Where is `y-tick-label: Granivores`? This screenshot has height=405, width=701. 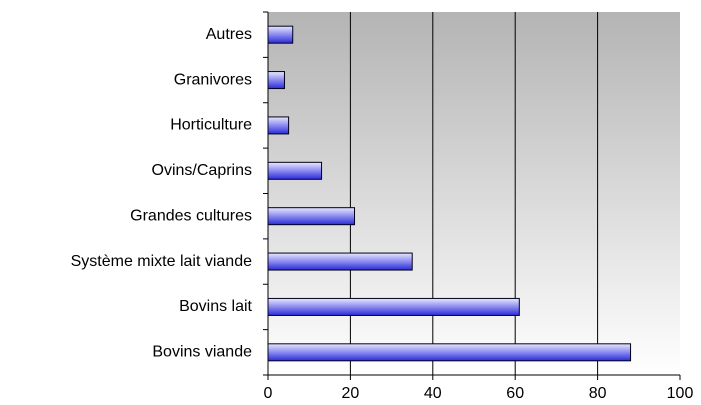
y-tick-label: Granivores is located at coordinates (213, 79).